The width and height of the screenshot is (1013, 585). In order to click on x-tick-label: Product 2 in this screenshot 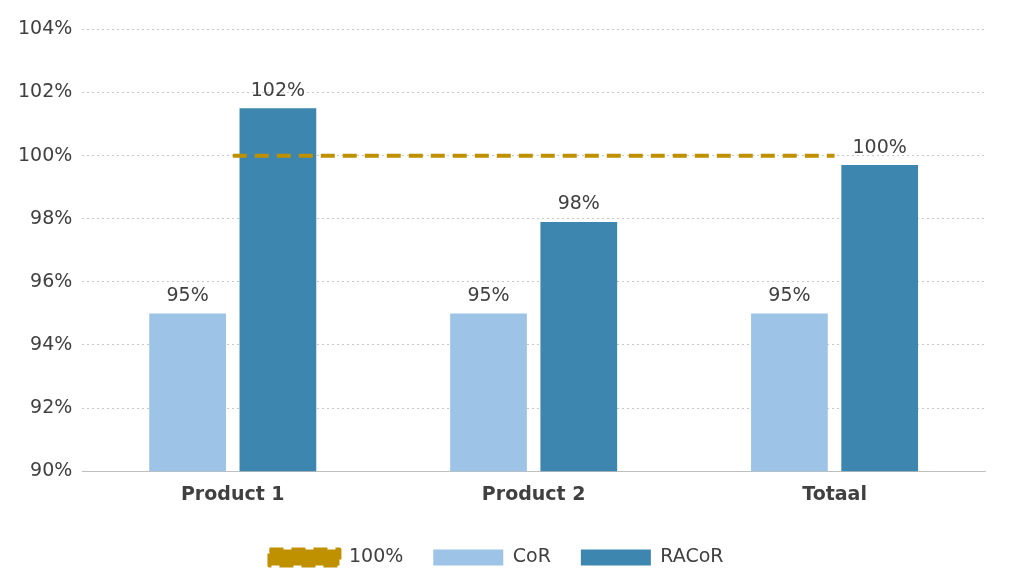, I will do `click(533, 492)`.